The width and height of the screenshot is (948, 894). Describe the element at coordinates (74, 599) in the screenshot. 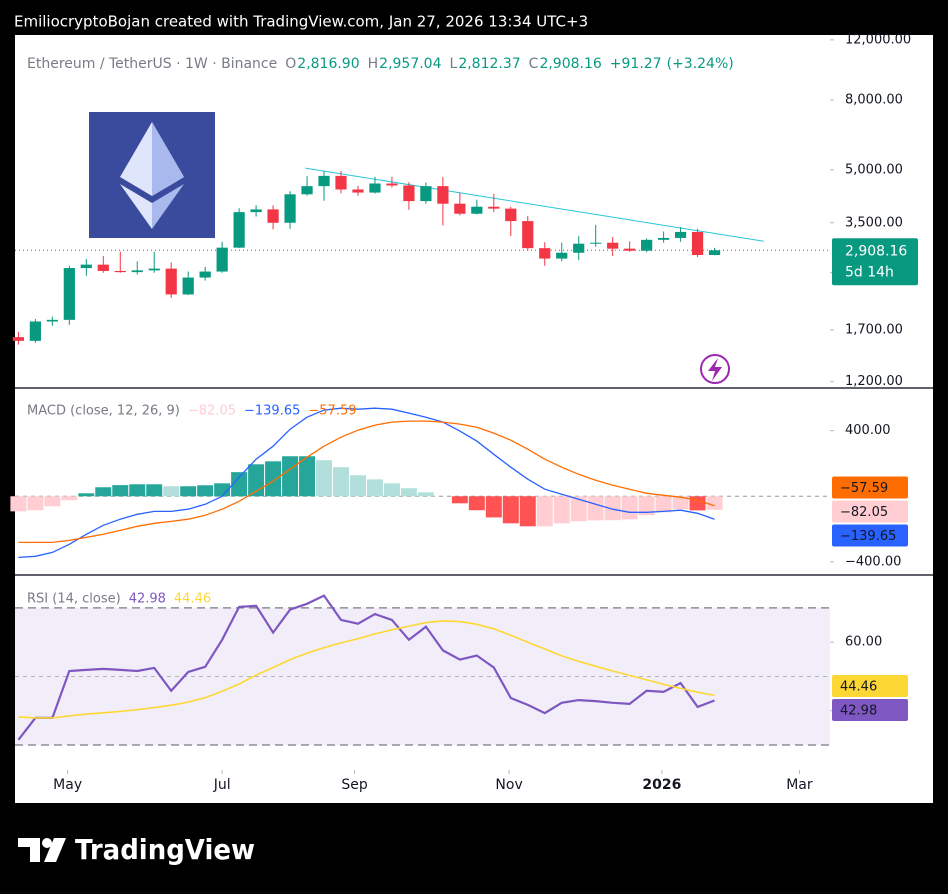

I see `legend-title: RSI (14, close)` at that location.